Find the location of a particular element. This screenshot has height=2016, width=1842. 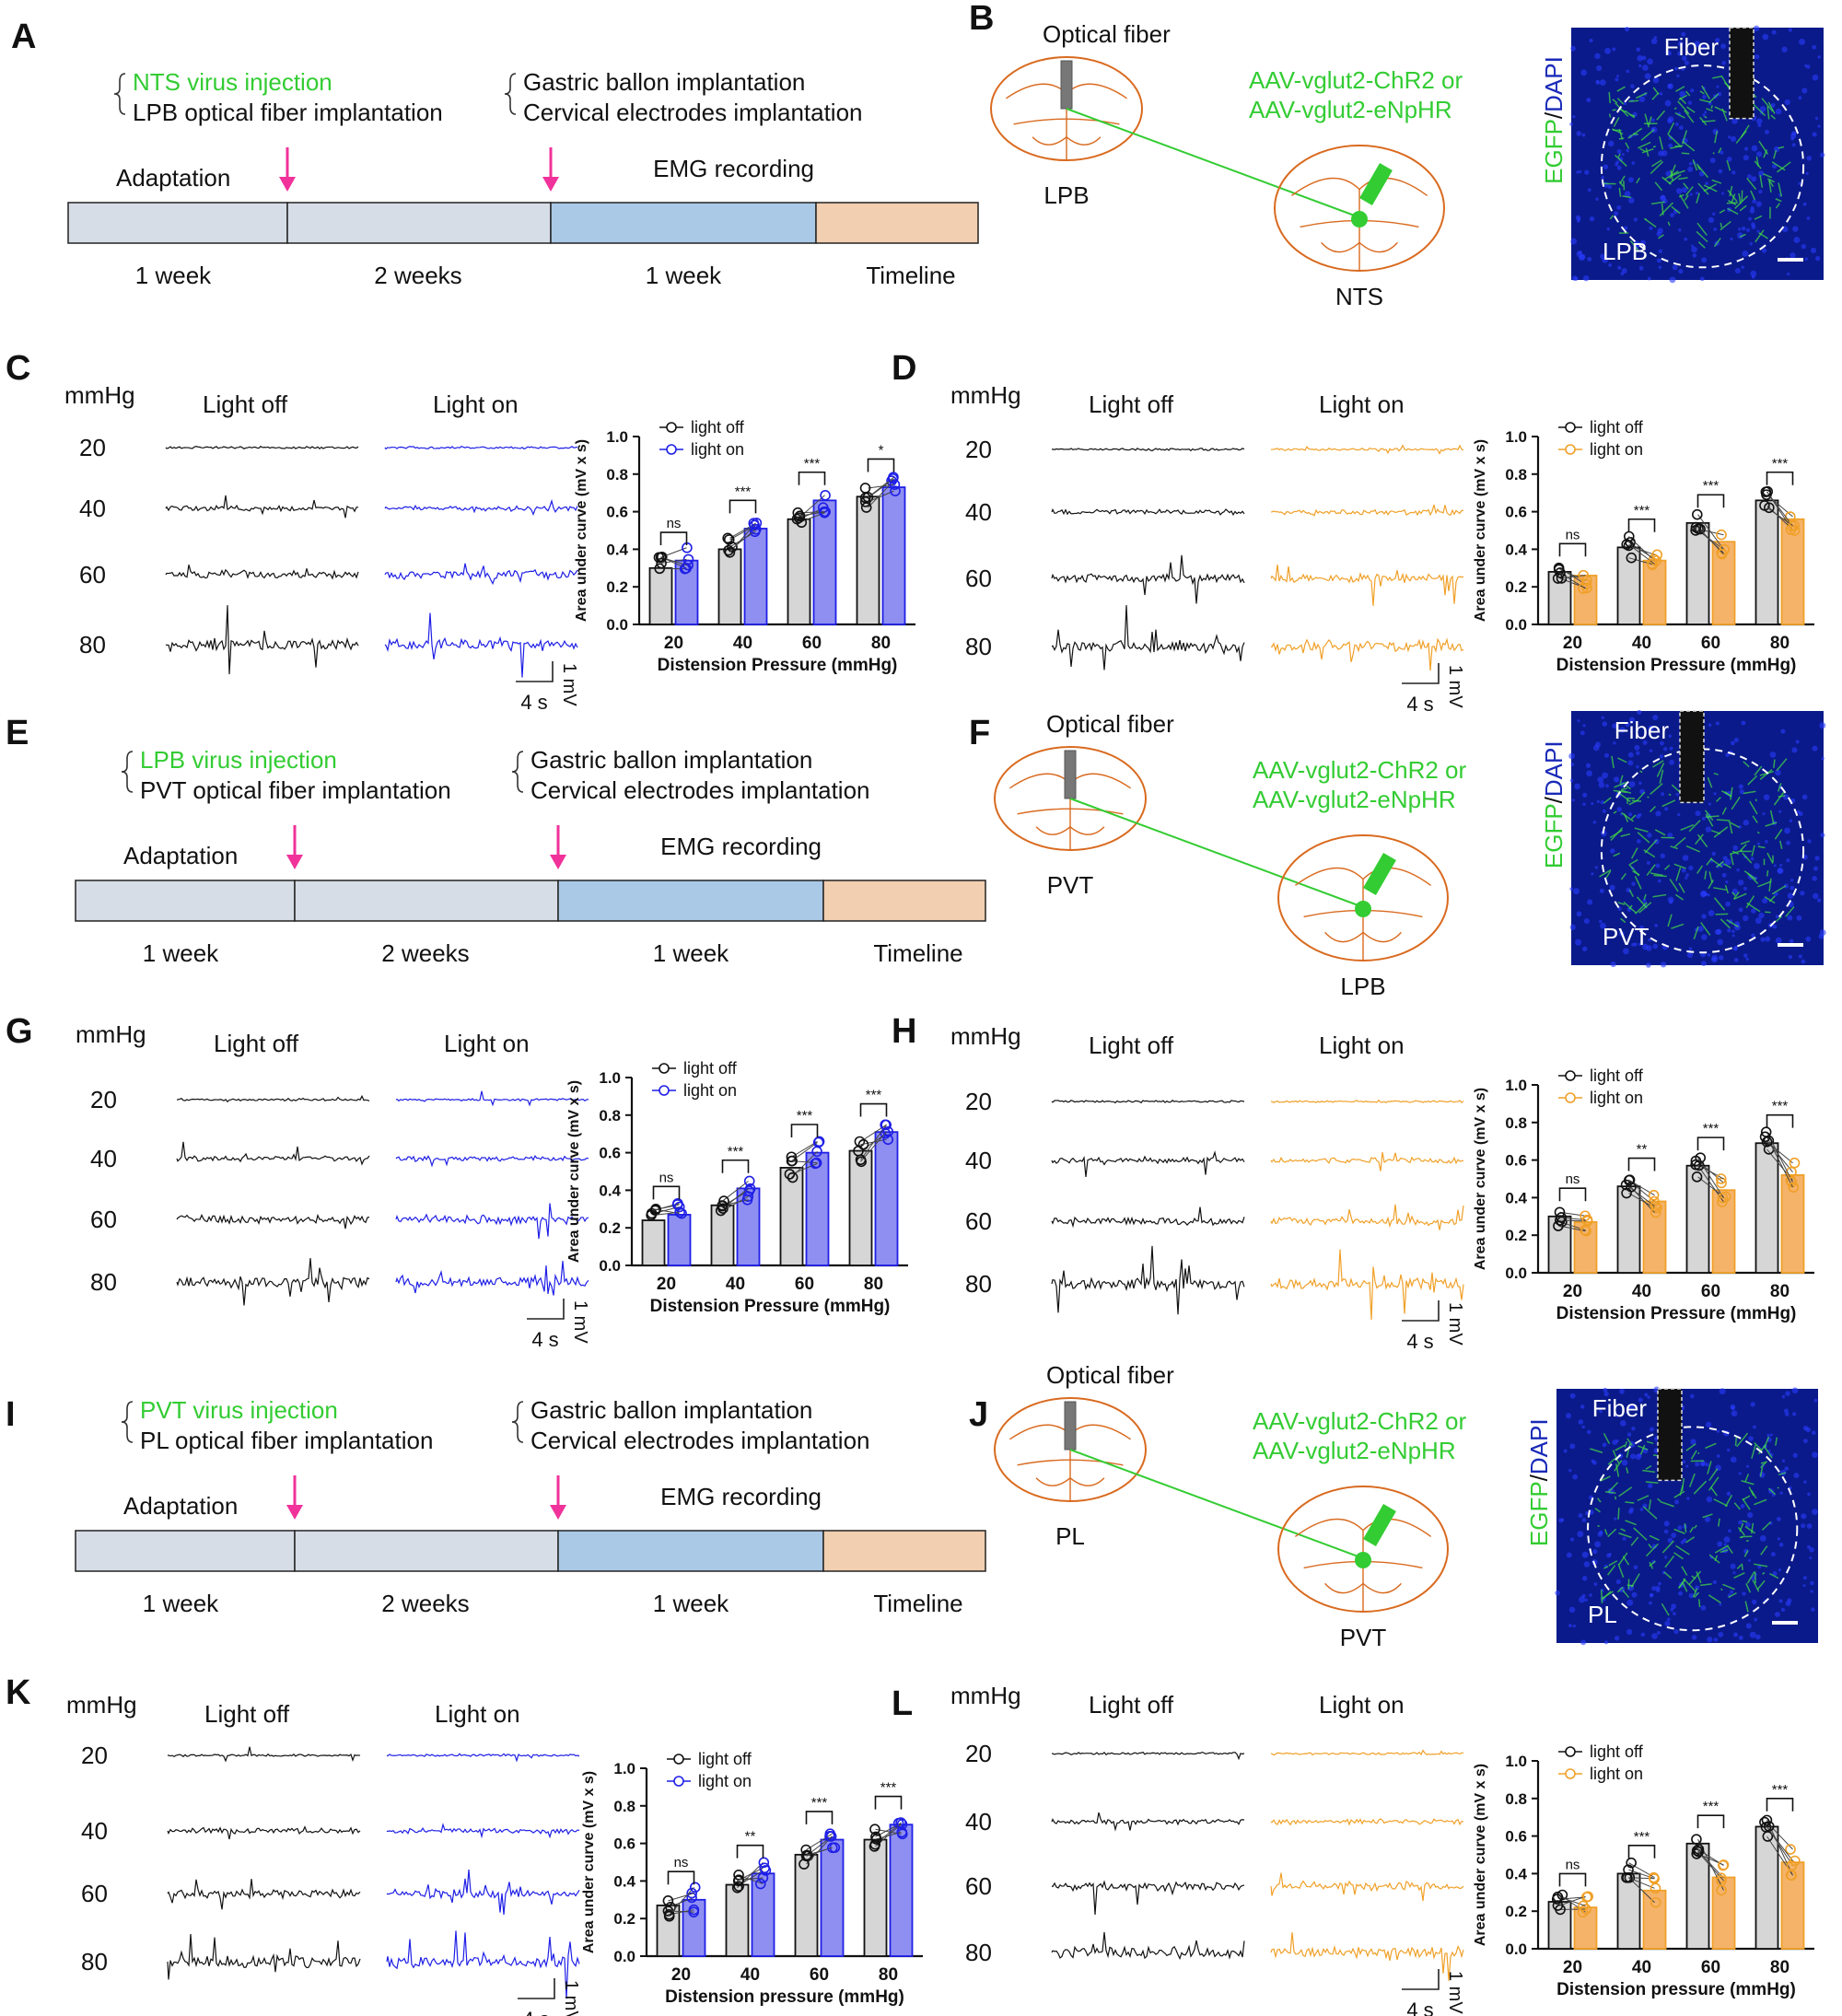

pressure-level-label: 60 is located at coordinates (979, 1886).